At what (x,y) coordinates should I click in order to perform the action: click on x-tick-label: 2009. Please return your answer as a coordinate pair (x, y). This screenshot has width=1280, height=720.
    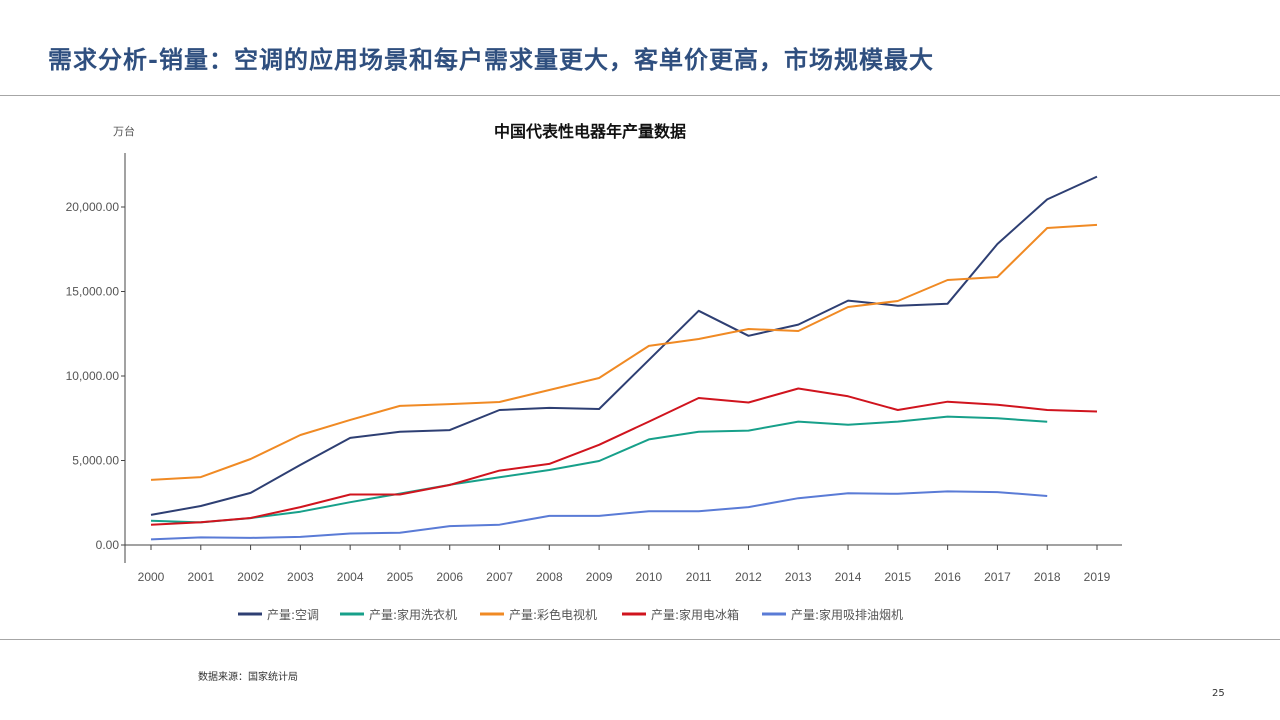
    Looking at the image, I should click on (599, 577).